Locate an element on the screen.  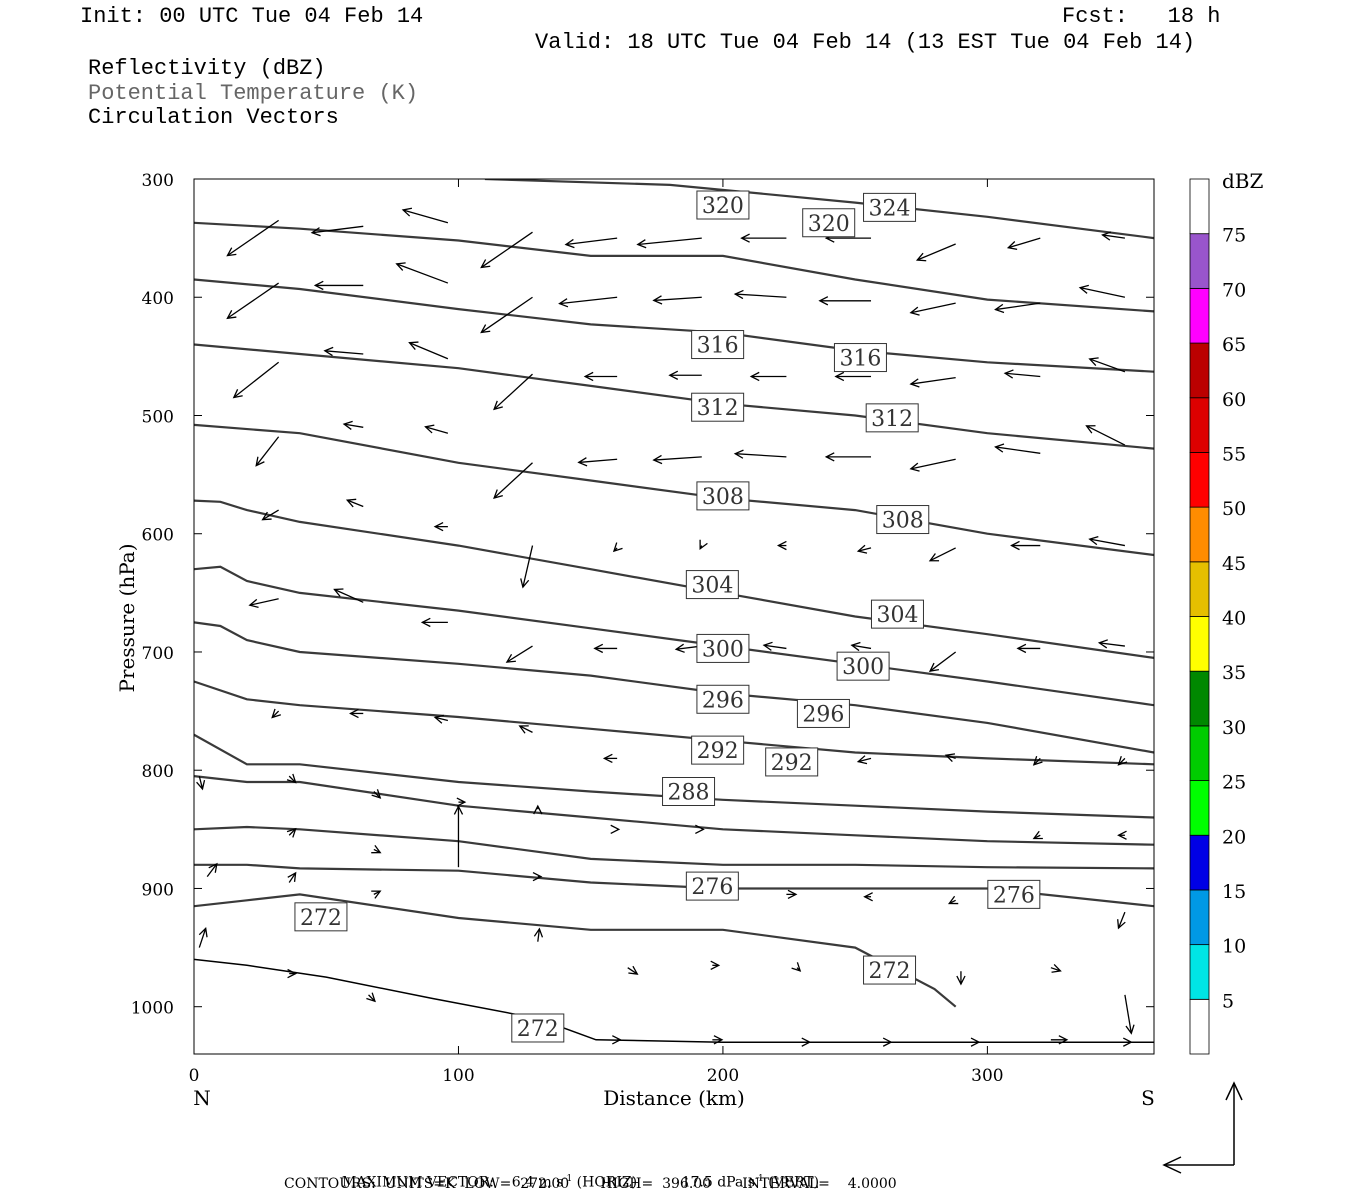
x-tick-label: 200 is located at coordinates (723, 1076).